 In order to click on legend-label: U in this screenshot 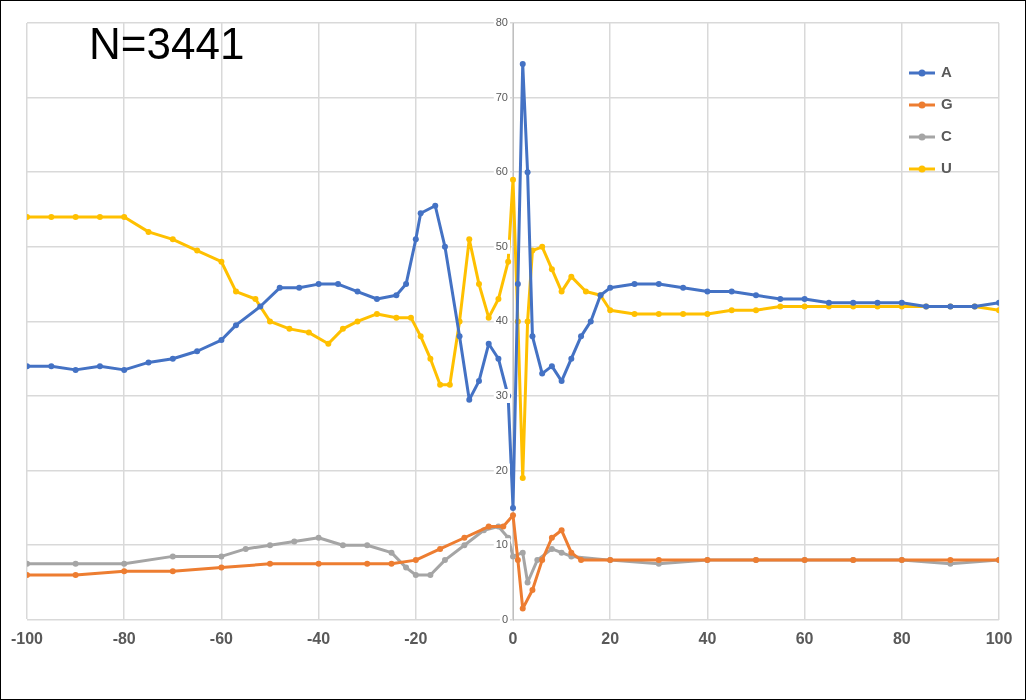, I will do `click(946, 168)`.